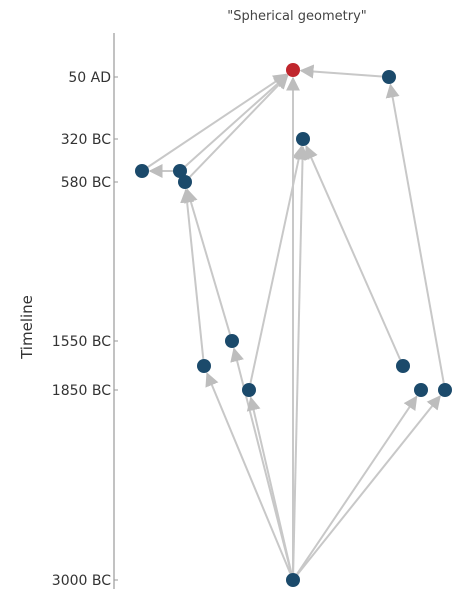  I want to click on edge-n-3000bc-to-n-1850bc-b, so click(269, 485).